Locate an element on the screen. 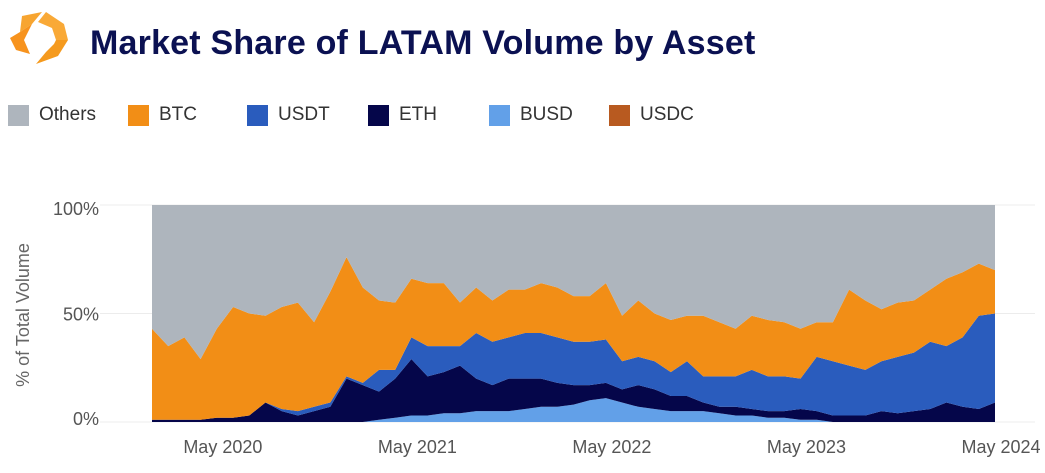  page-title: Market Share of LATAM Volume by Asset is located at coordinates (423, 43).